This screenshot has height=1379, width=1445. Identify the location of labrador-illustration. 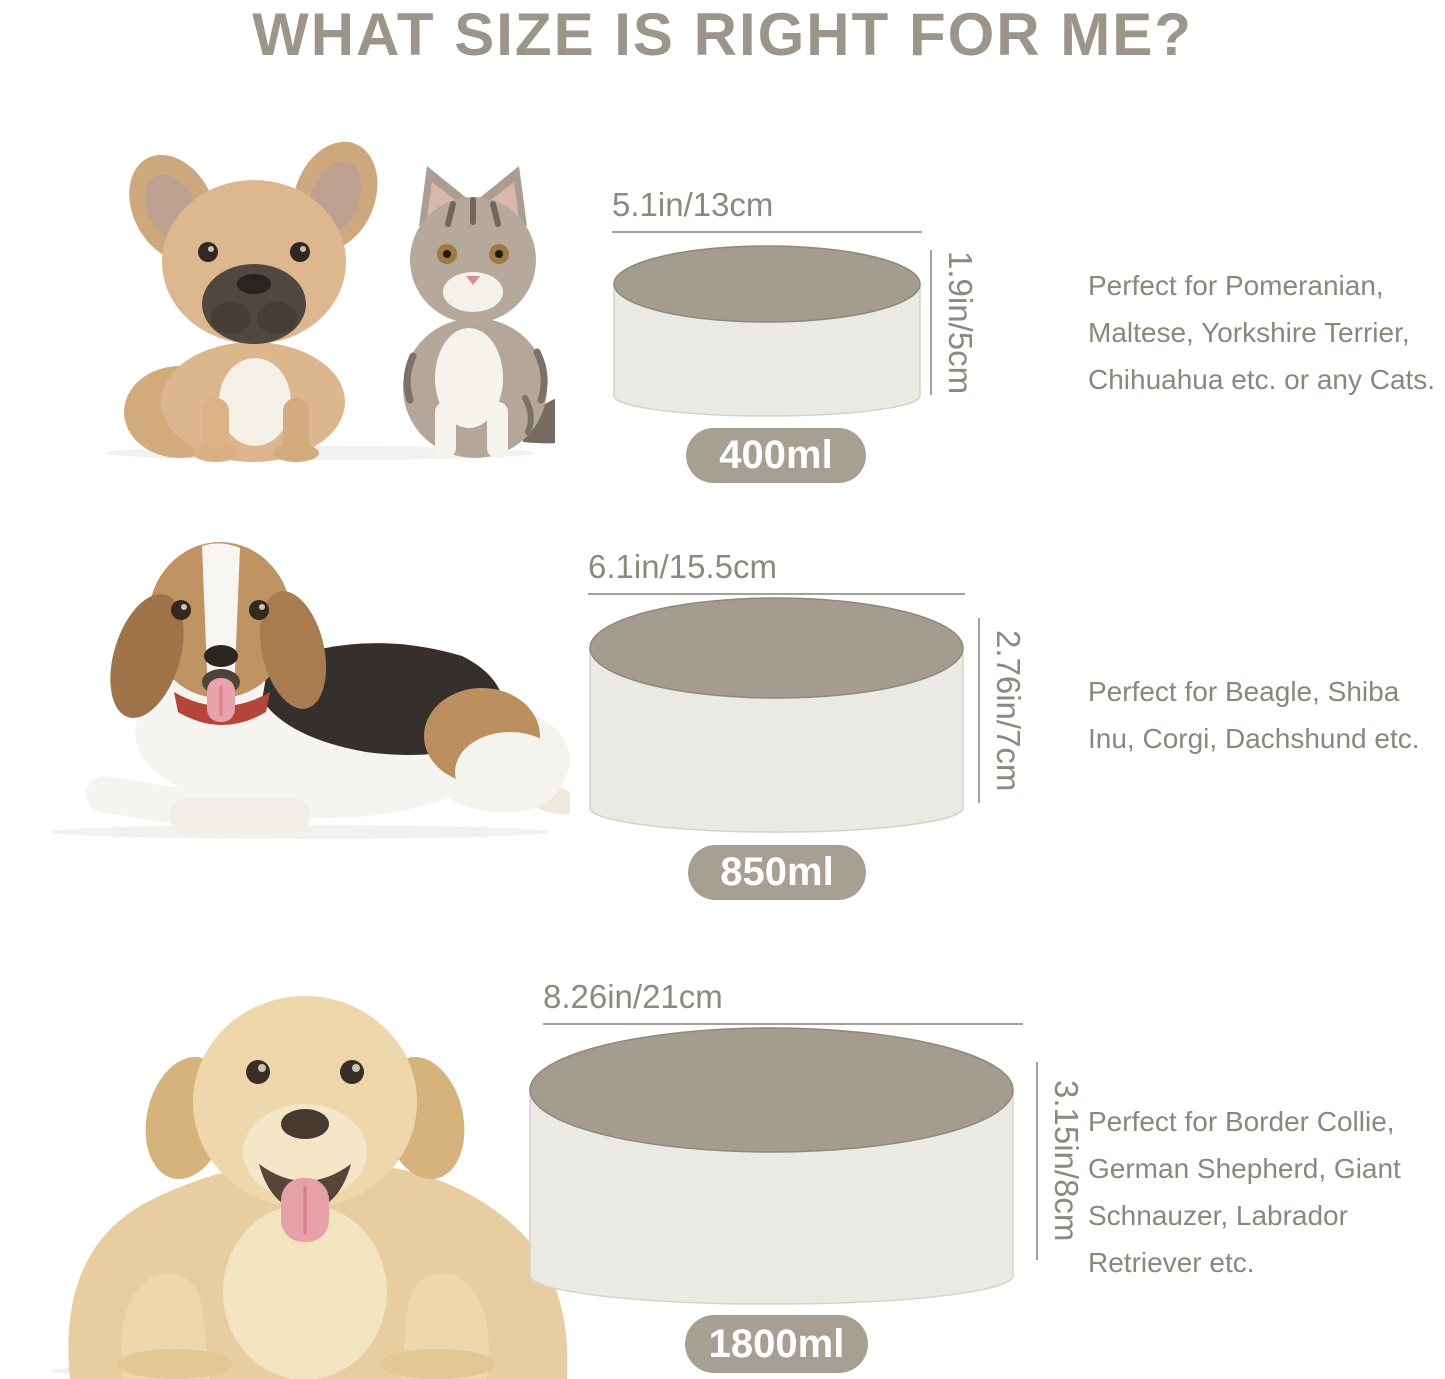
(318, 1187).